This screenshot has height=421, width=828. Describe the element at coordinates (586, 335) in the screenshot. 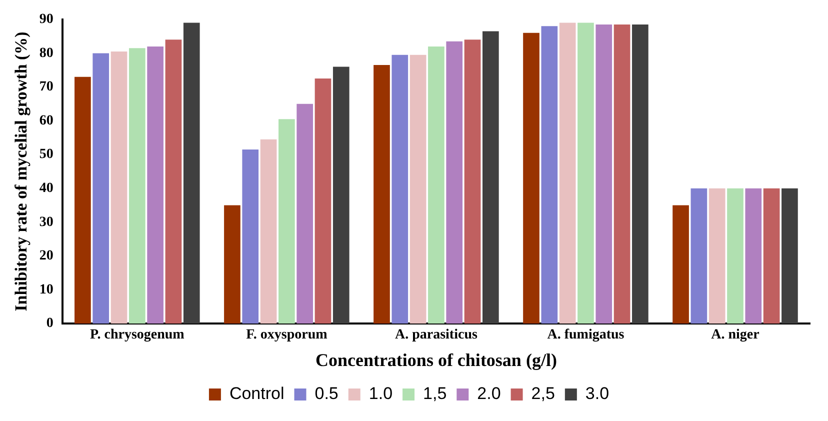

I see `x-tick-label: A. fumigatus` at that location.